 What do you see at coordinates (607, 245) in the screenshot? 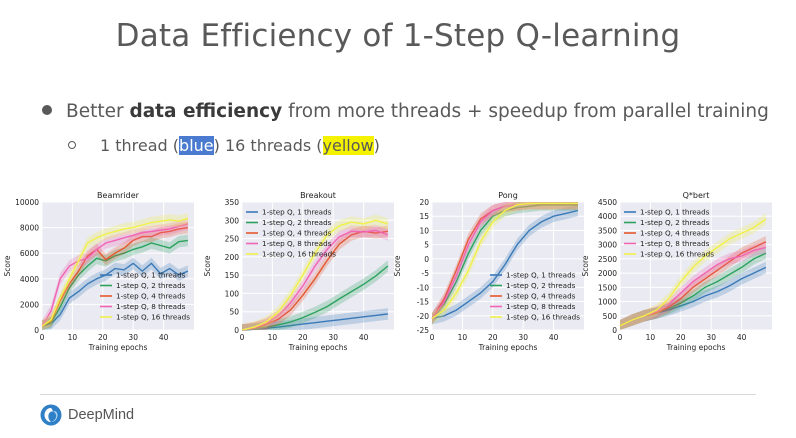
I see `y-tick-label: 3000` at bounding box center [607, 245].